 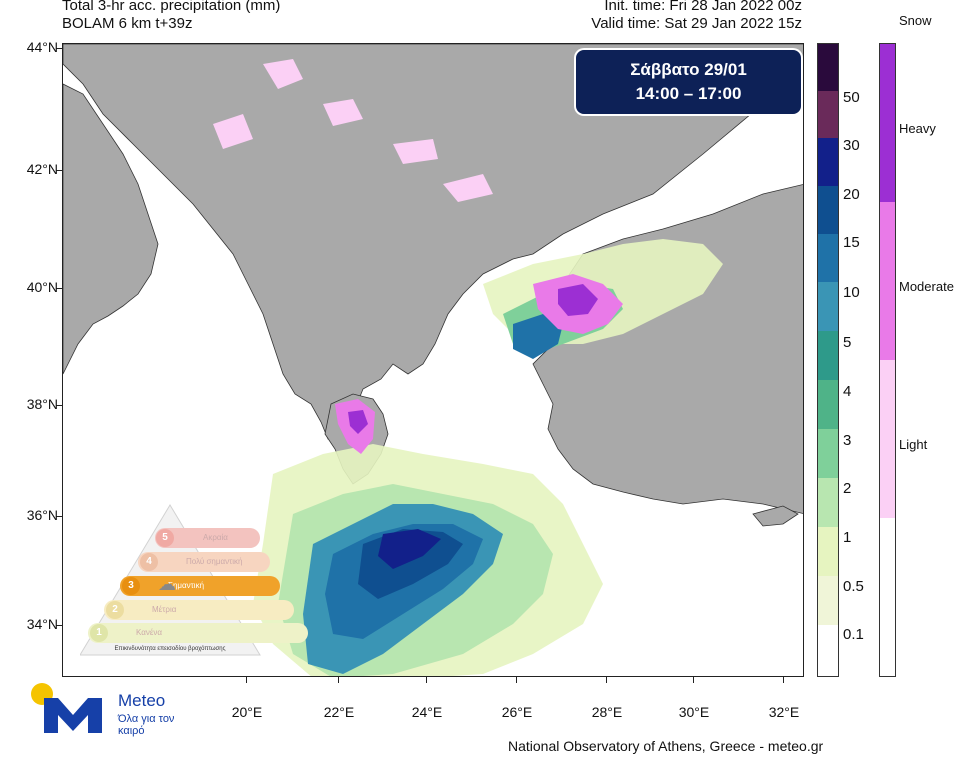 I want to click on forecast-date-box: Σάββατο 29/01 14:00 – 17:00, so click(x=688, y=82).